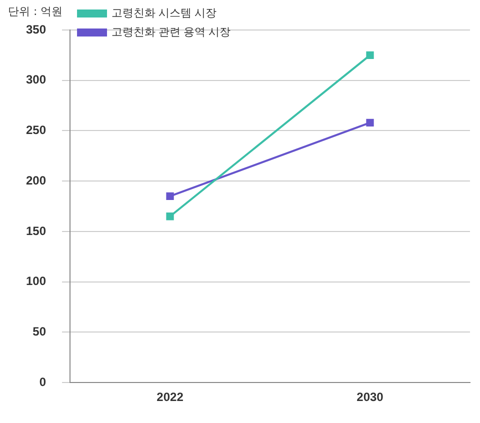 Image resolution: width=480 pixels, height=423 pixels. Describe the element at coordinates (171, 32) in the screenshot. I see `legend-label: 고령친화 관련 용역 시장` at that location.